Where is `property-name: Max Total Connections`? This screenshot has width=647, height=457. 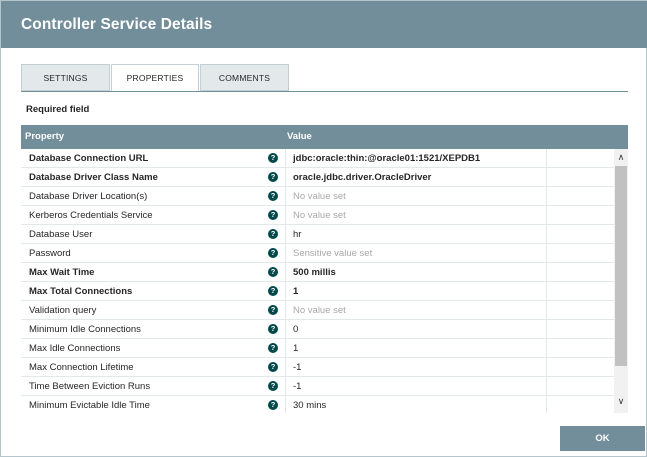
property-name: Max Total Connections is located at coordinates (81, 291).